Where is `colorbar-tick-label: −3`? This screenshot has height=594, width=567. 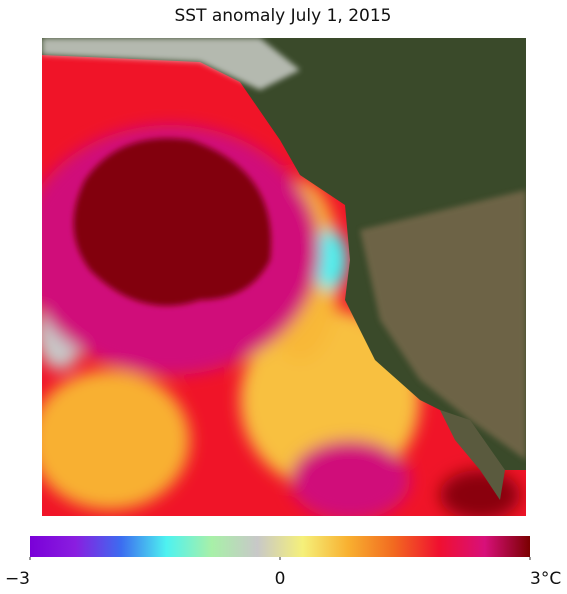 colorbar-tick-label: −3 is located at coordinates (17, 579).